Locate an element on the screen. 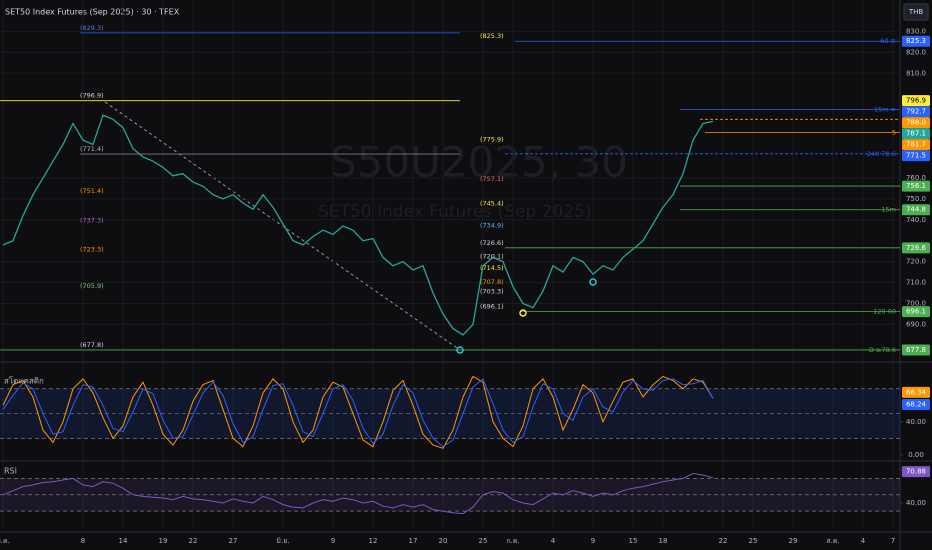 The image size is (932, 550). price-label: 781.7 is located at coordinates (916, 145).